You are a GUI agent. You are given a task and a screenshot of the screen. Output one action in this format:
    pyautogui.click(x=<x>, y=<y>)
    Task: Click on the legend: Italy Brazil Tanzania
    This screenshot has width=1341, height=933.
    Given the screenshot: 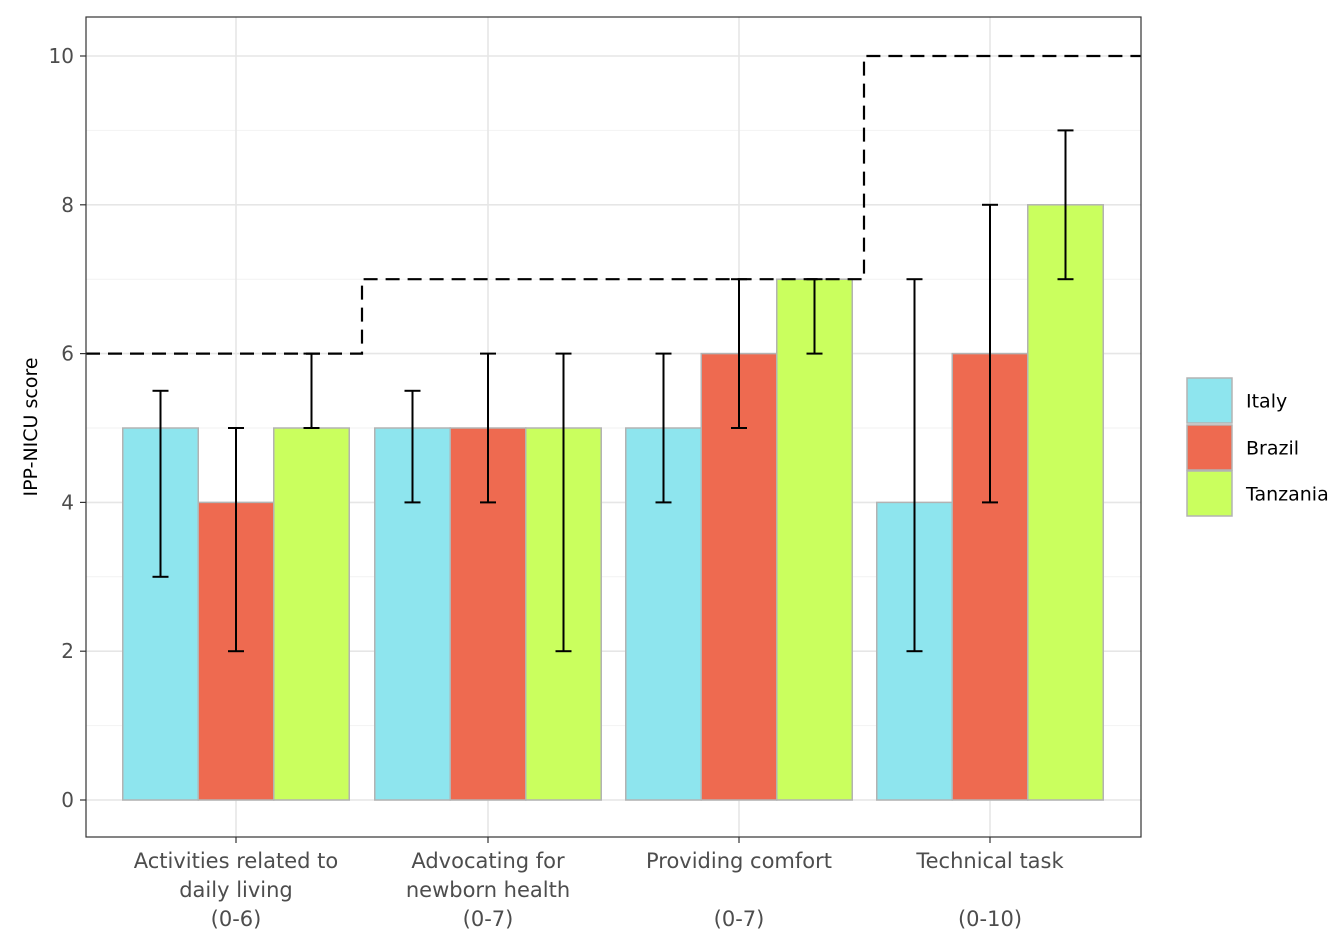 What is the action you would take?
    pyautogui.click(x=1257, y=447)
    